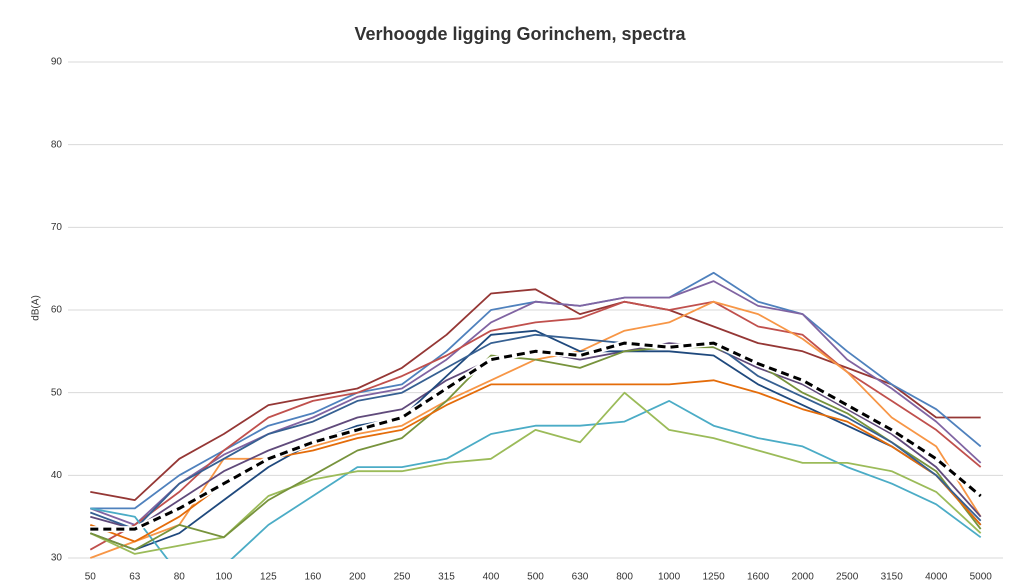 This screenshot has height=585, width=1014. I want to click on y-tick-label: 50, so click(57, 392).